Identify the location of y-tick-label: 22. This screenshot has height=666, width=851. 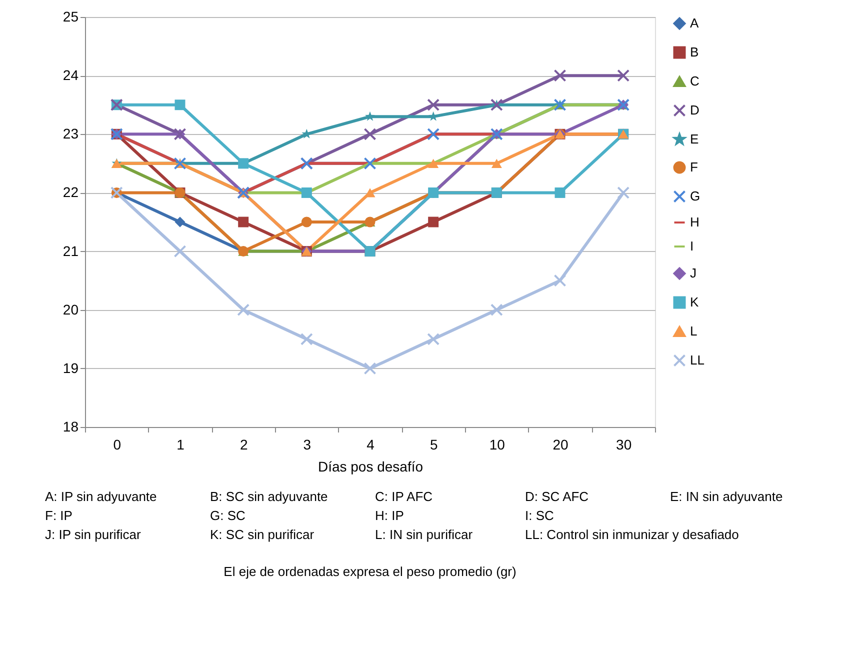
(70, 192).